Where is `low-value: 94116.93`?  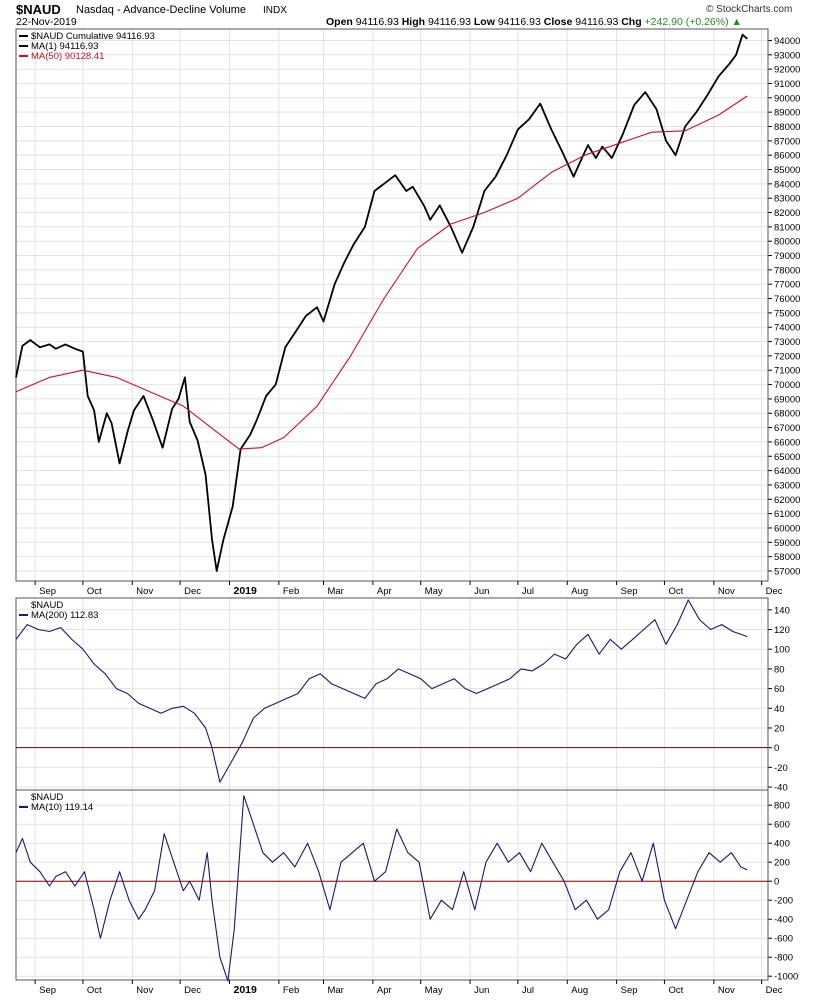 low-value: 94116.93 is located at coordinates (519, 22).